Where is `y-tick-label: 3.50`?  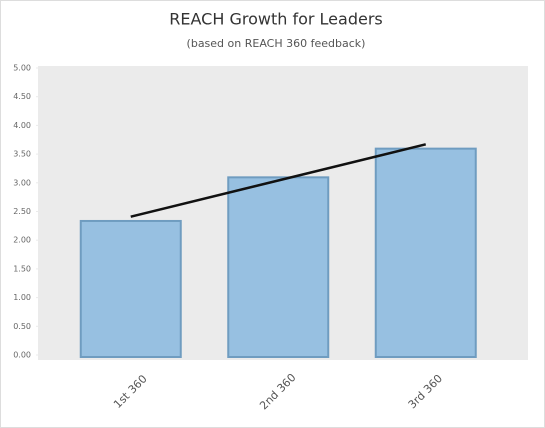 y-tick-label: 3.50 is located at coordinates (22, 154).